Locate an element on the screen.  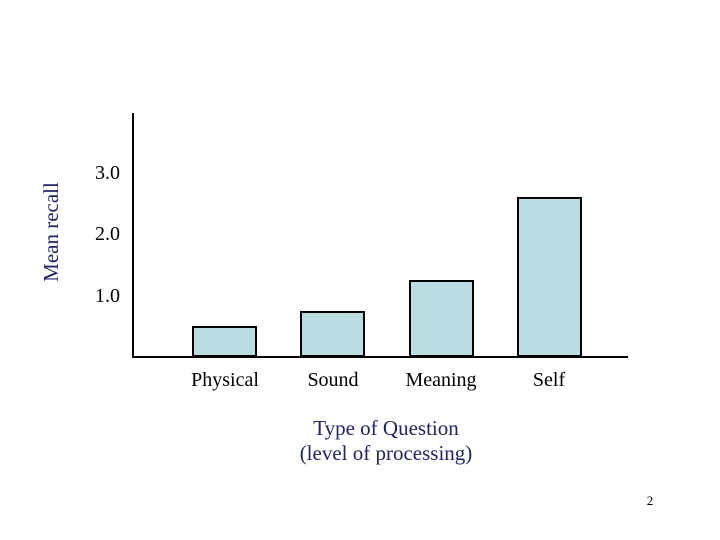
y-axis-title: Mean recall is located at coordinates (51, 232).